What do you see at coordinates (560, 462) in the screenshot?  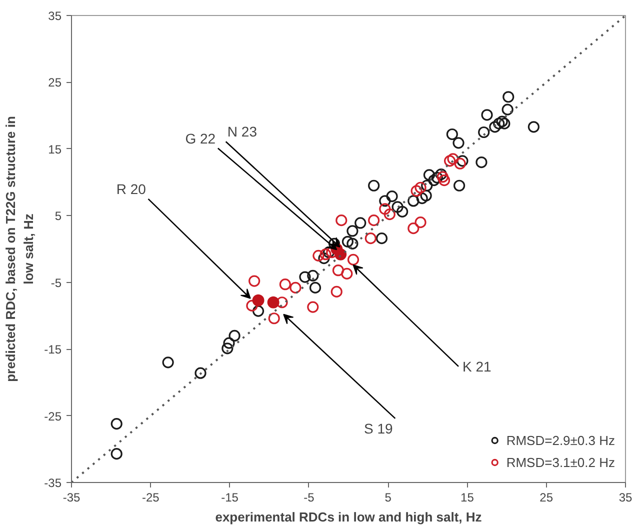 I see `legend-label: RMSD=3.1±0.2 Hz` at bounding box center [560, 462].